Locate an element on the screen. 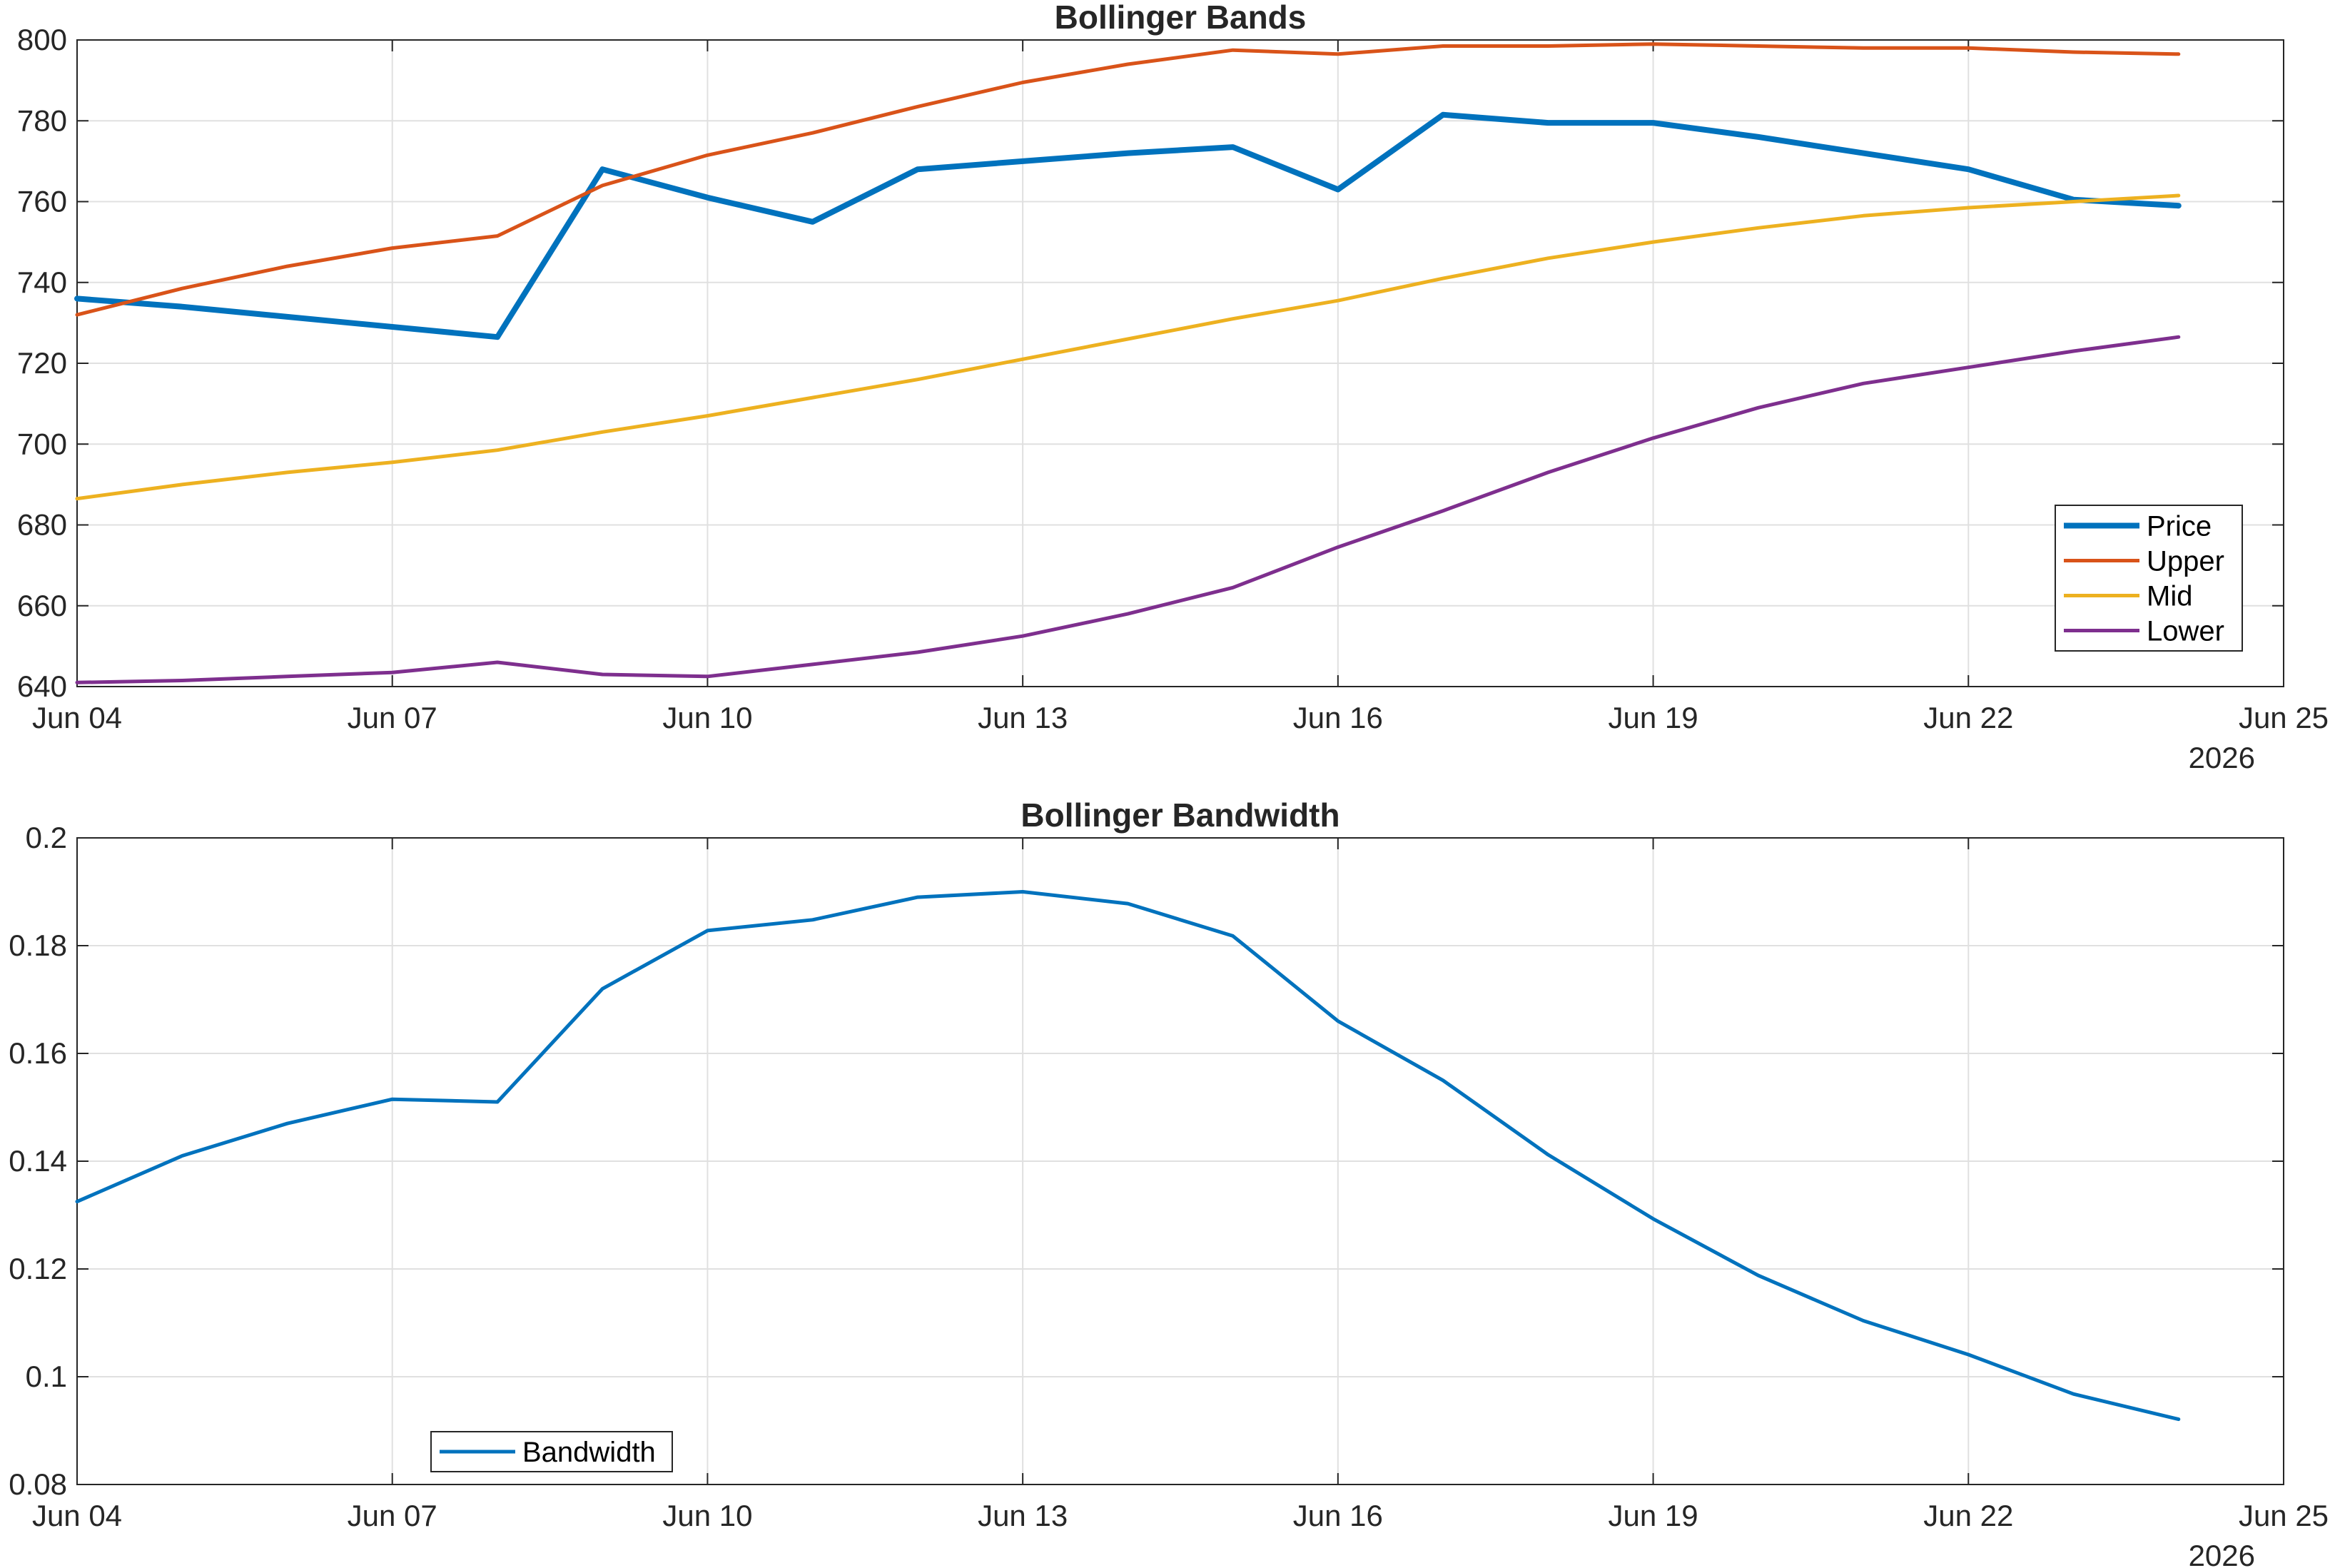  chart-title: Bollinger Bandwidth is located at coordinates (1179, 815).